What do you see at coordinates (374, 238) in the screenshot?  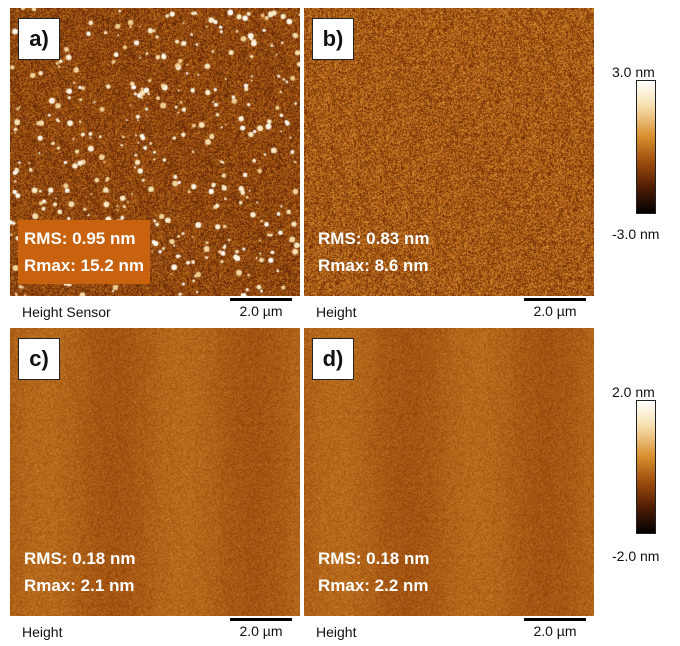 I see `rms-b: RMS: 0.83 nm` at bounding box center [374, 238].